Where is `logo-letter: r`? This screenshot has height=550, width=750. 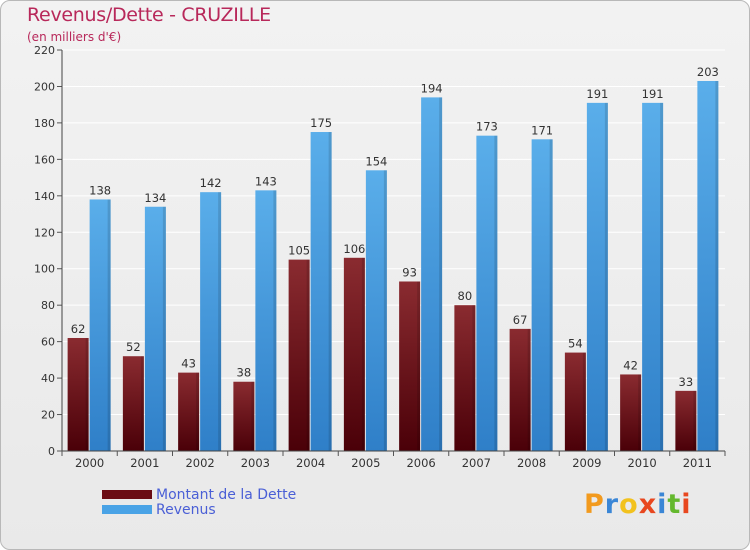
logo-letter: r is located at coordinates (612, 504).